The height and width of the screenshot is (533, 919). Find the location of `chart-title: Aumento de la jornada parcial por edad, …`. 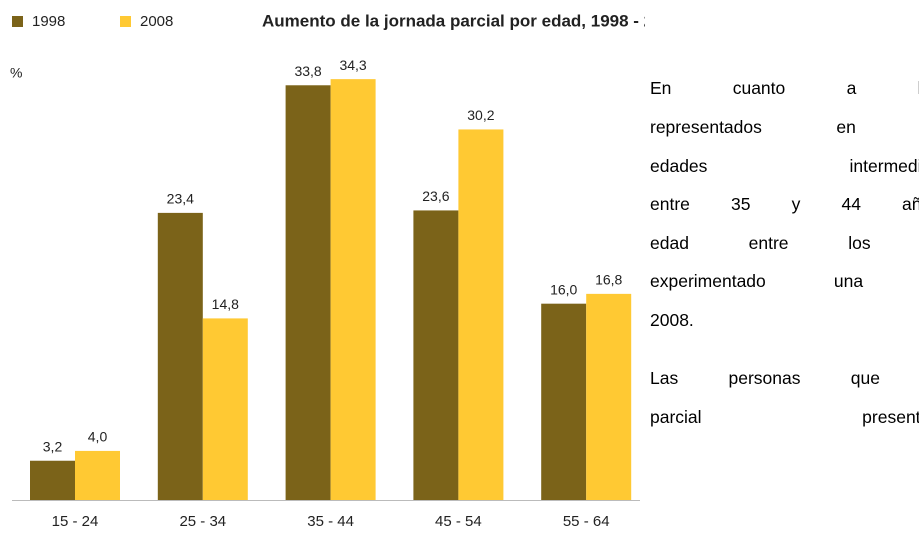

chart-title: Aumento de la jornada parcial por edad, … is located at coordinates (453, 20).